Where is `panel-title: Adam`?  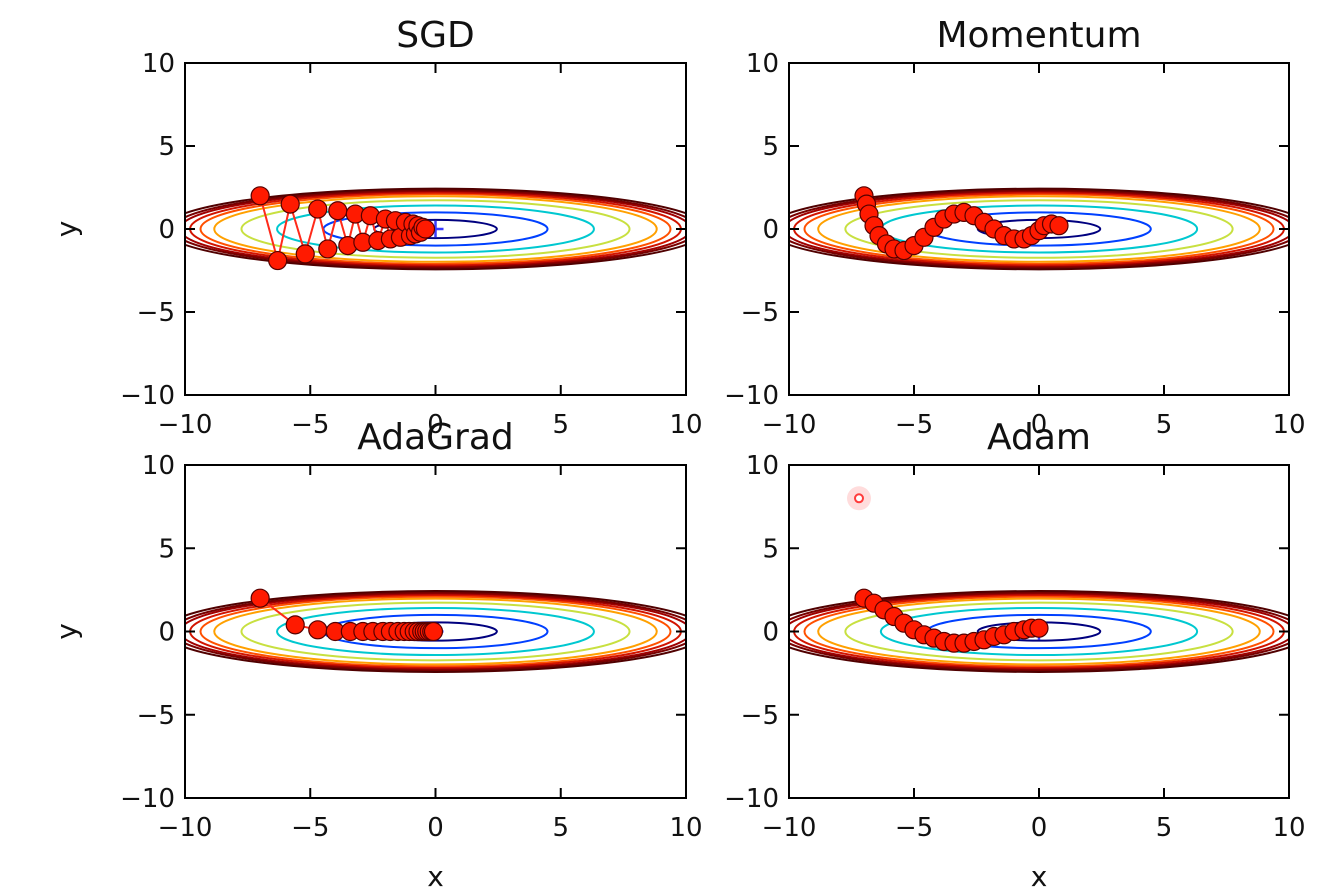
panel-title: Adam is located at coordinates (1039, 437).